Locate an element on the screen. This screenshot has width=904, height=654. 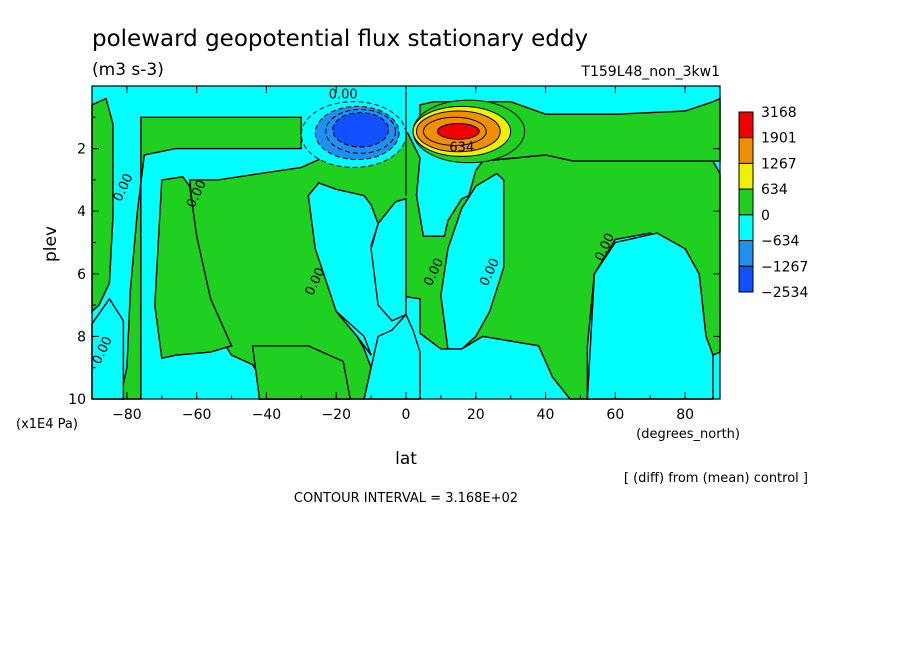
y-tick-label: 2 is located at coordinates (81, 150).